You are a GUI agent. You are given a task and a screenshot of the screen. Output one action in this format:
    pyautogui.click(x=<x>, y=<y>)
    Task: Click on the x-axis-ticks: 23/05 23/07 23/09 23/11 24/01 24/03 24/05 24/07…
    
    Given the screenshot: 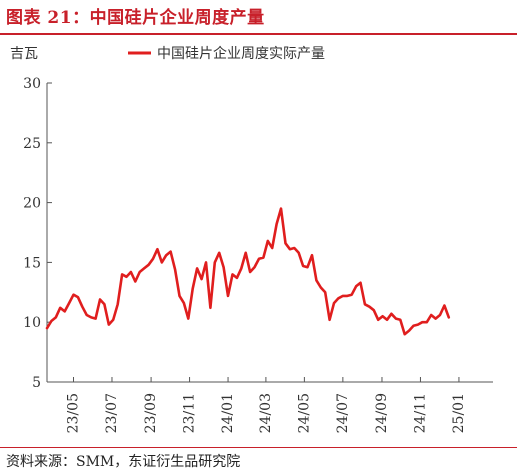 What is the action you would take?
    pyautogui.click(x=266, y=405)
    